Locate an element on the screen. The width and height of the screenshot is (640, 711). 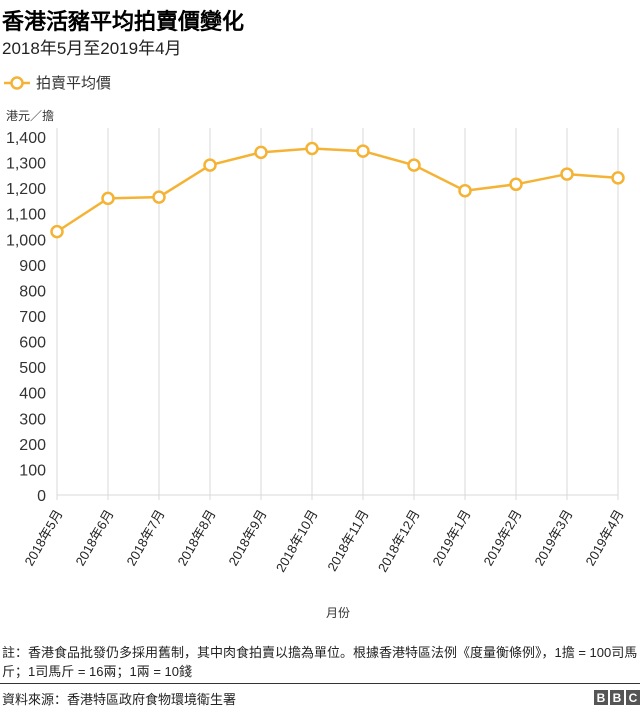
x-axis-label: 月份 is located at coordinates (338, 613).